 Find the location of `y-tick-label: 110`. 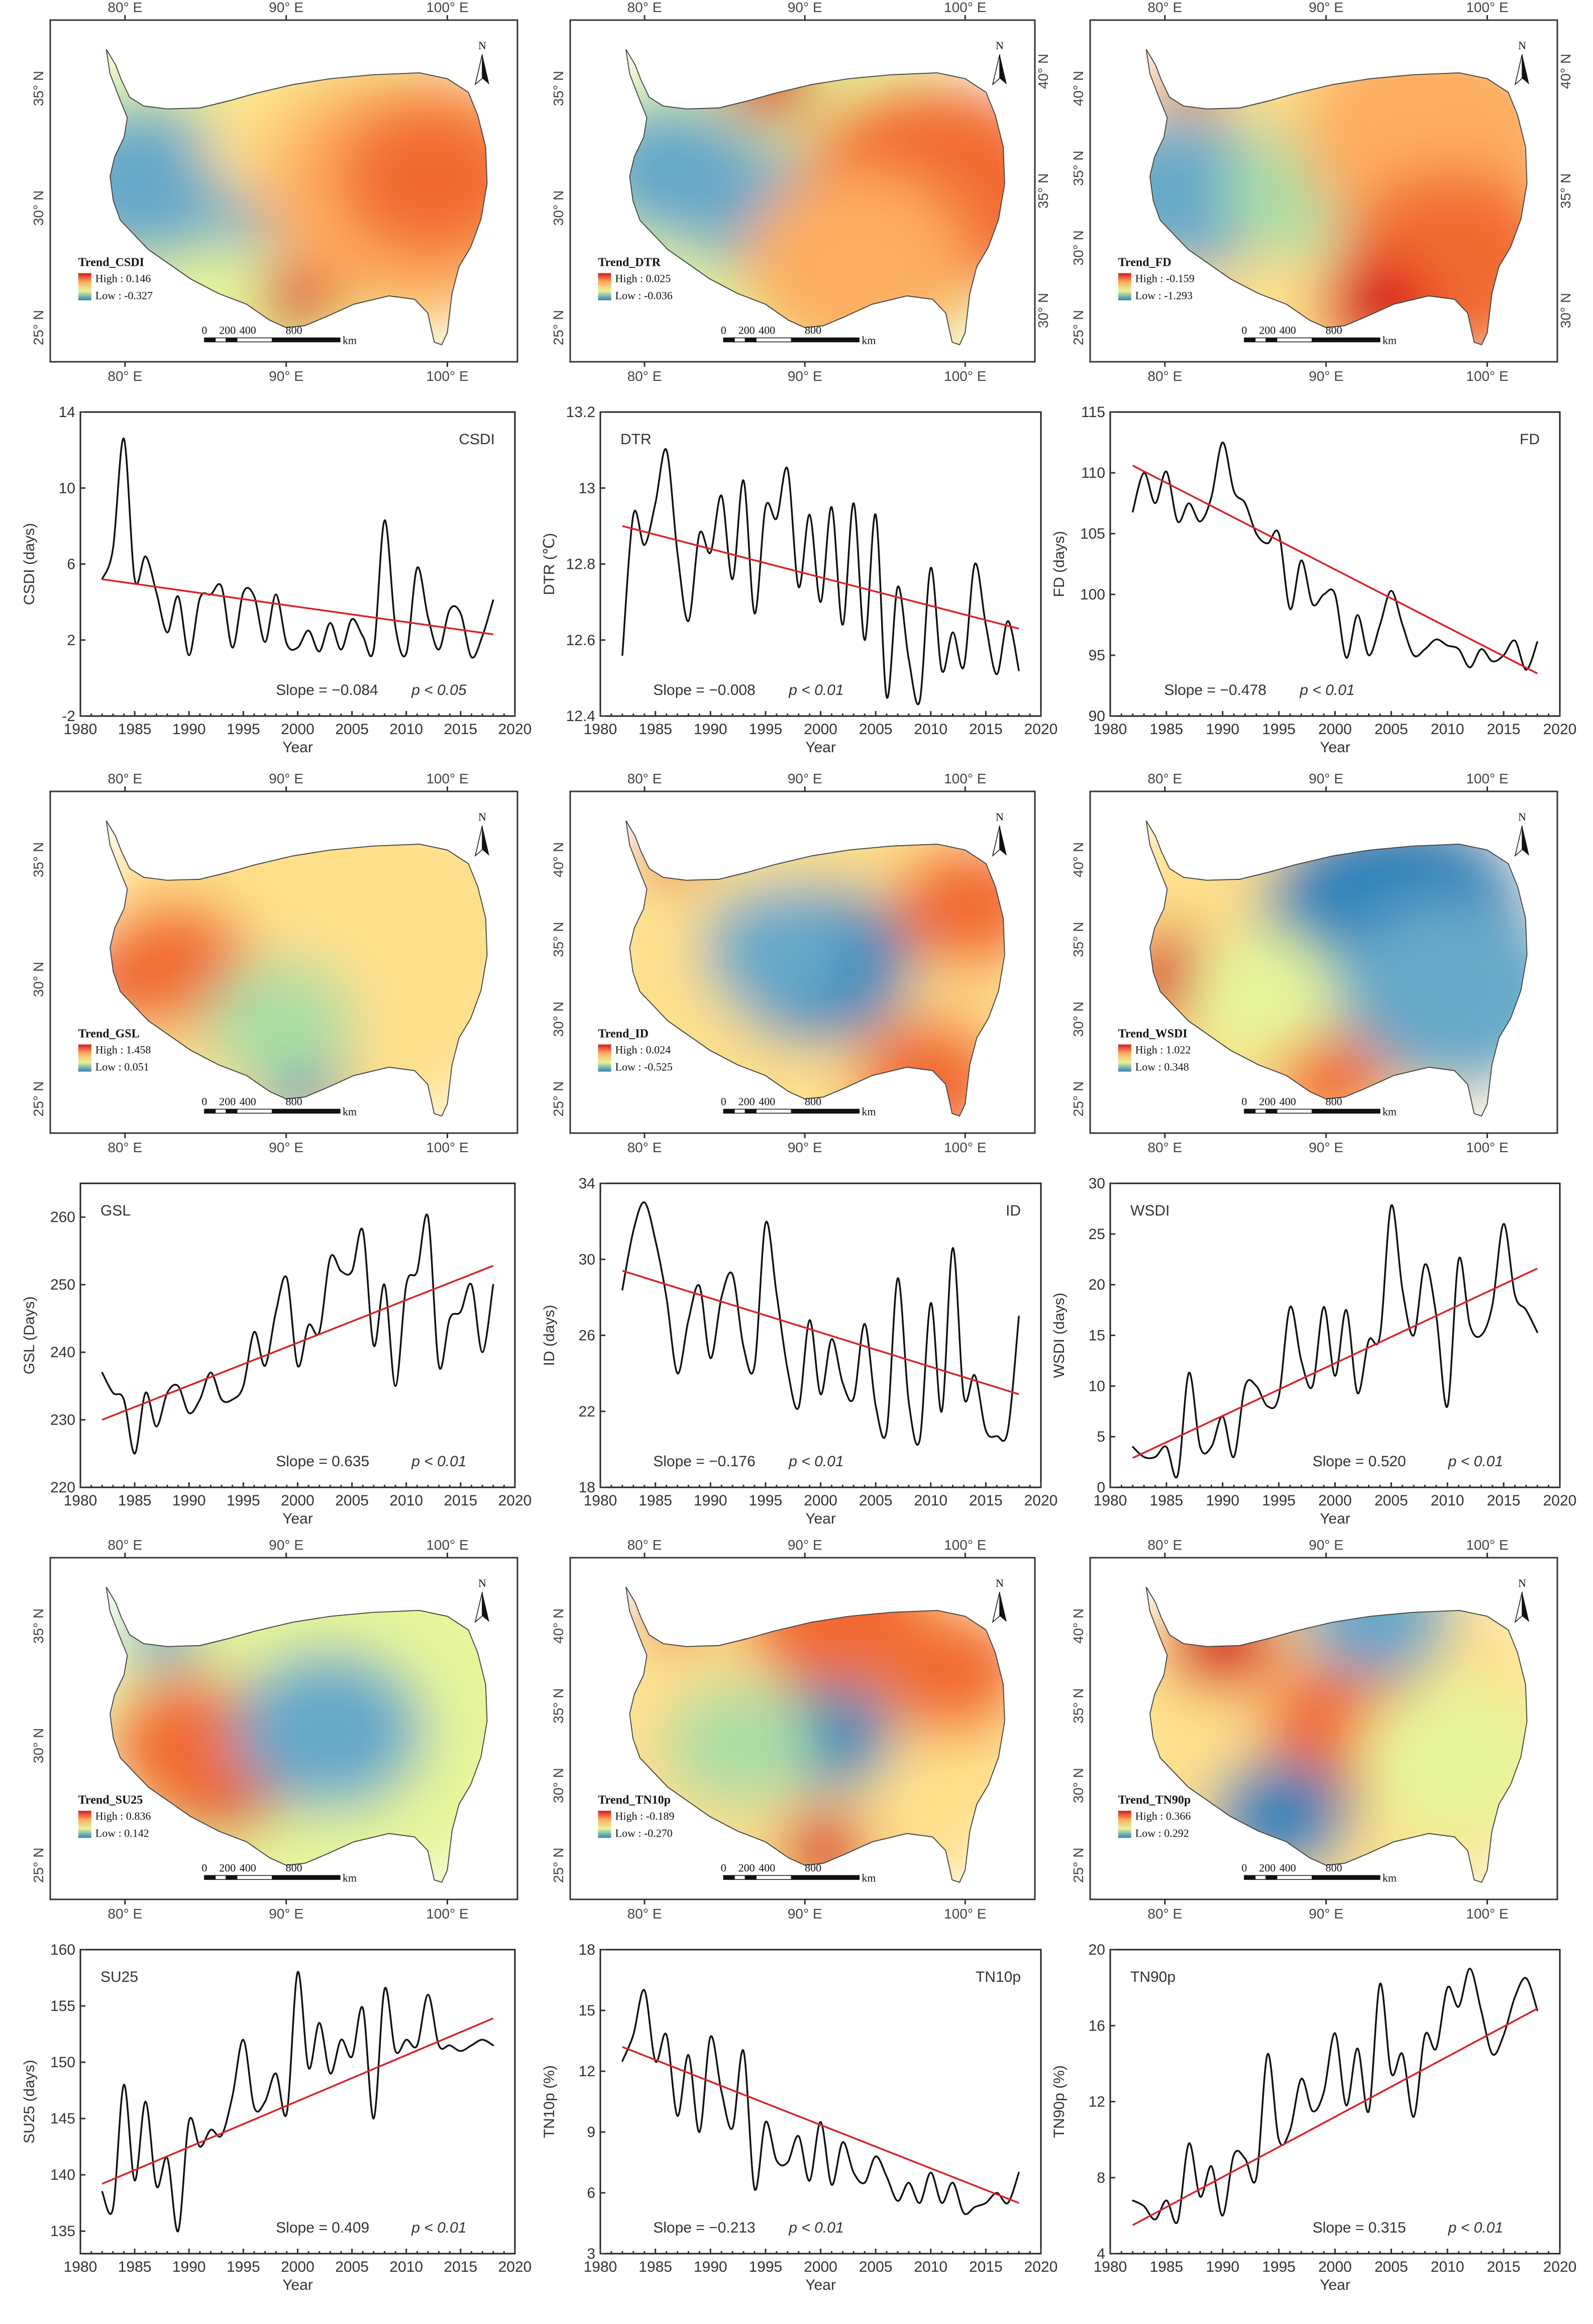

y-tick-label: 110 is located at coordinates (1093, 473).